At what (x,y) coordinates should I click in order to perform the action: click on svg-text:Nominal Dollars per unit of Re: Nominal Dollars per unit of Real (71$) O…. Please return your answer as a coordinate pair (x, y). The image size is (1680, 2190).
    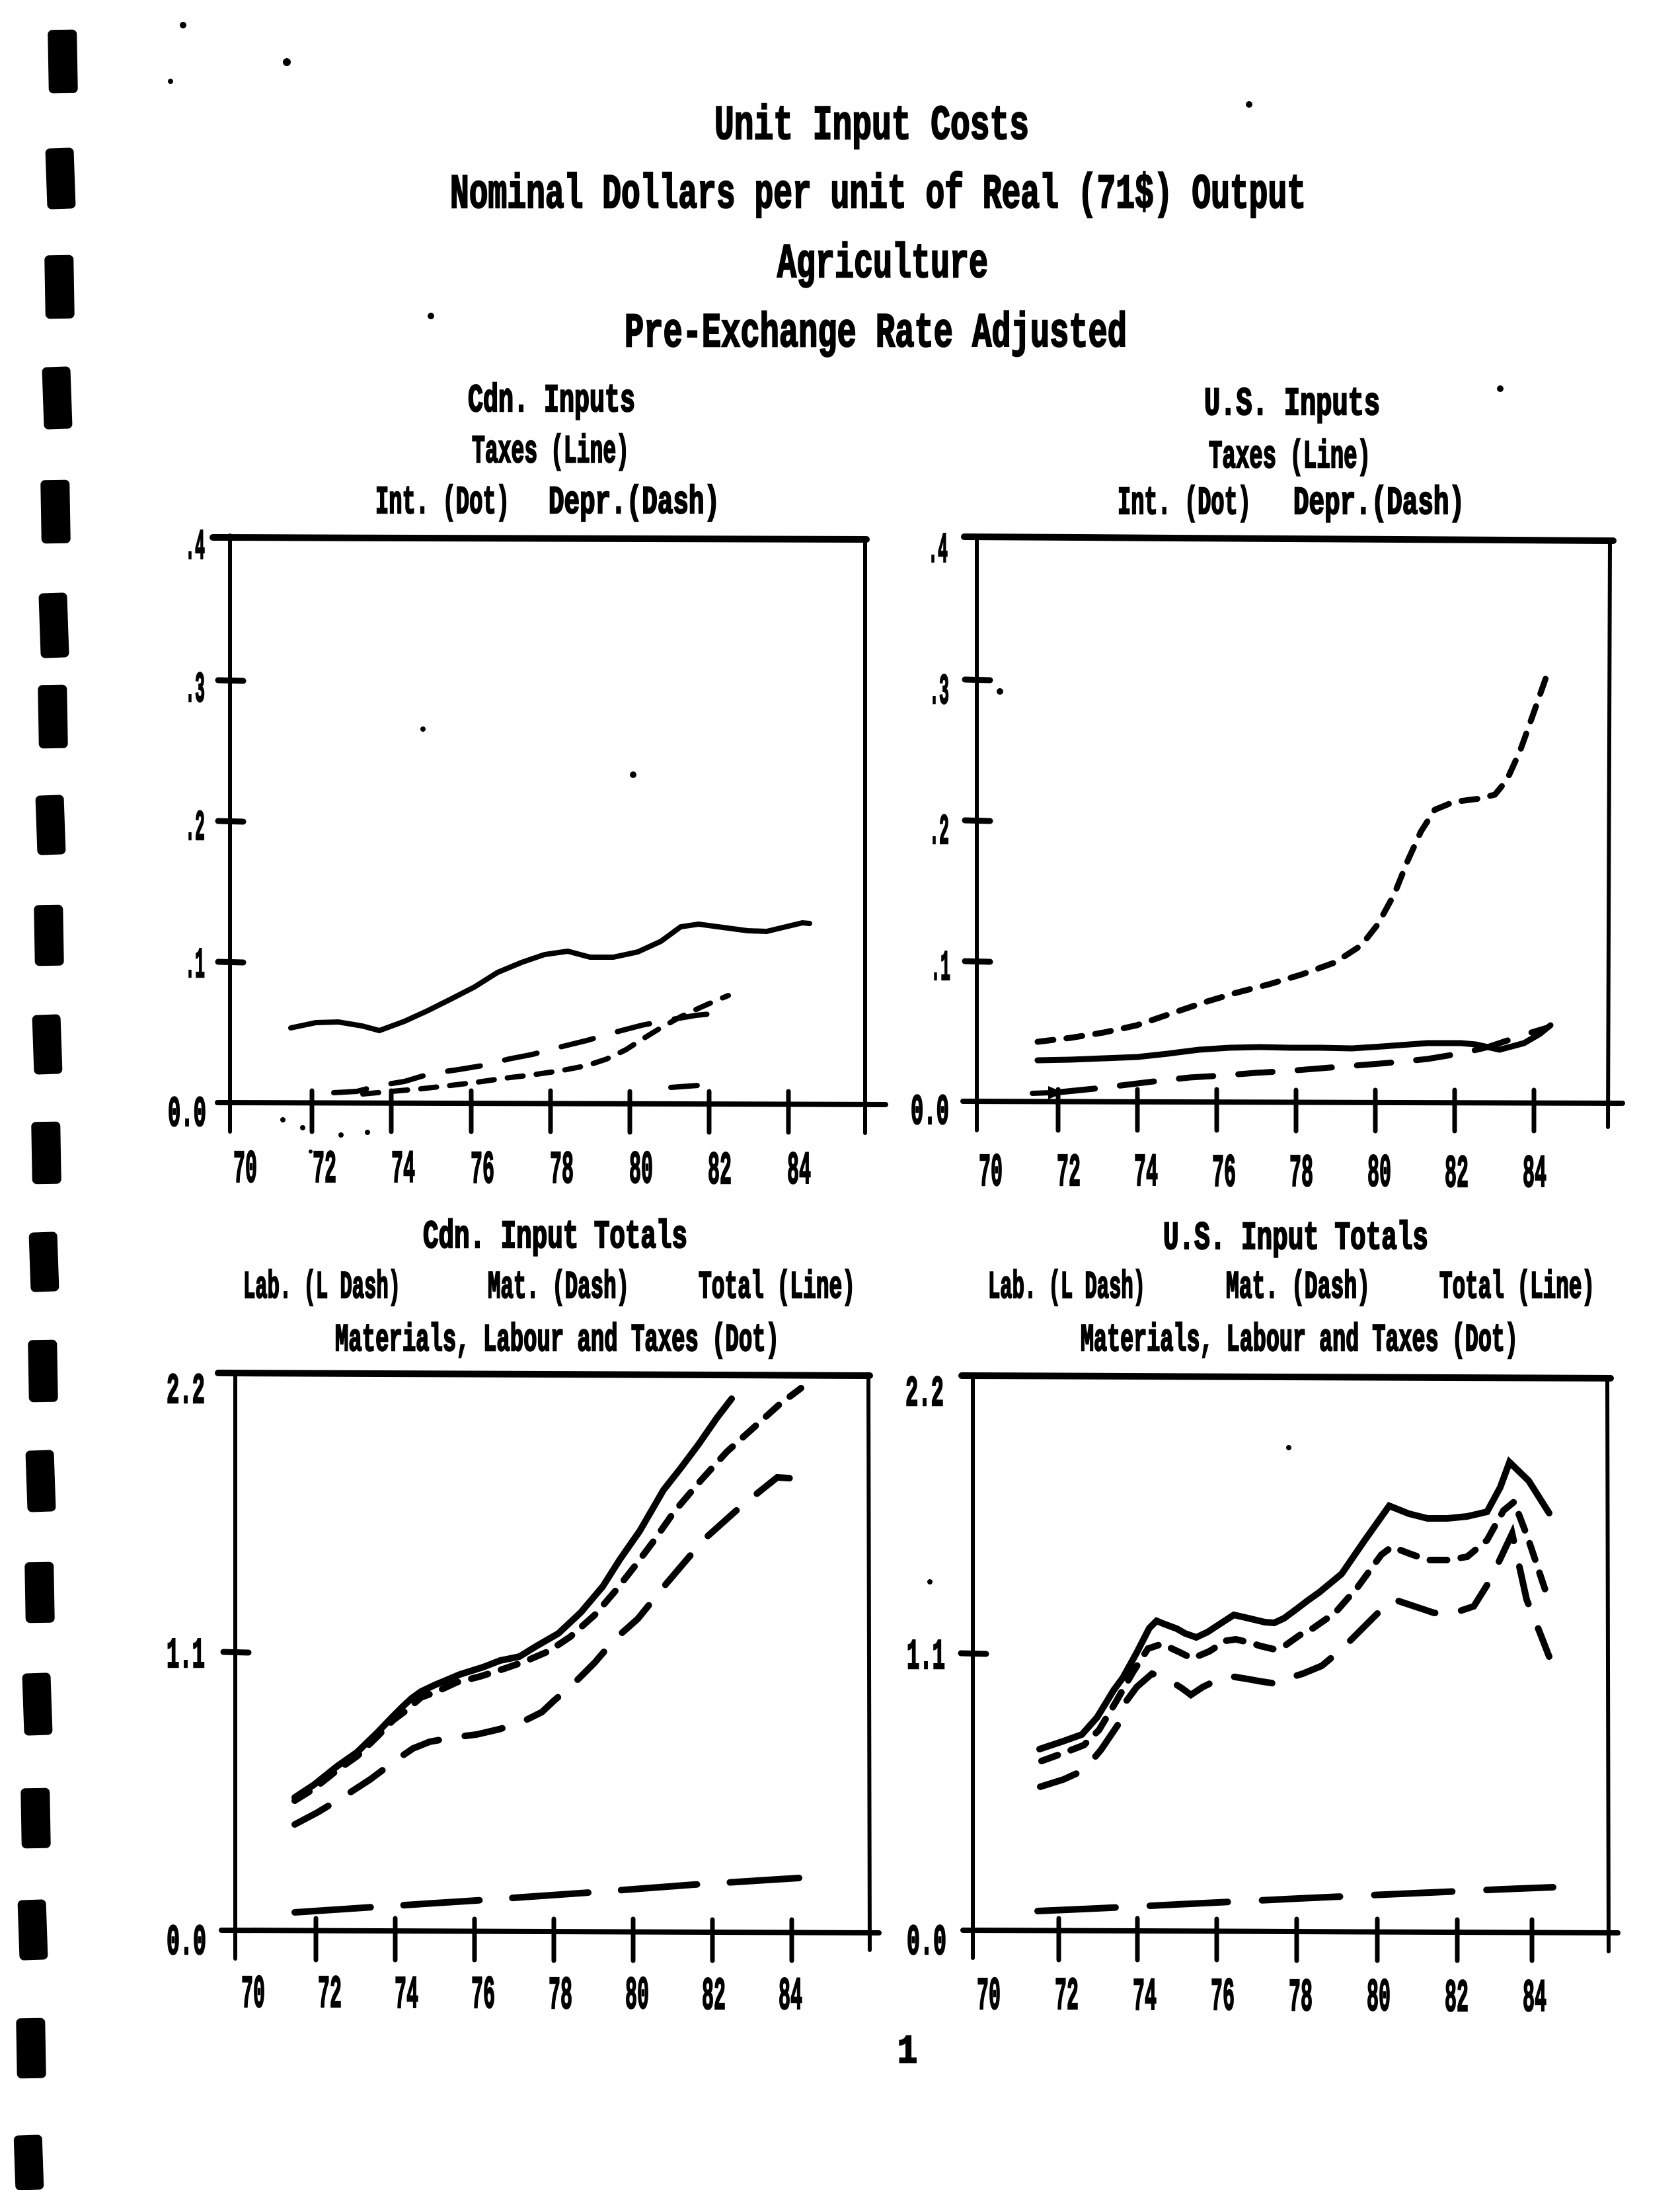
    Looking at the image, I should click on (878, 194).